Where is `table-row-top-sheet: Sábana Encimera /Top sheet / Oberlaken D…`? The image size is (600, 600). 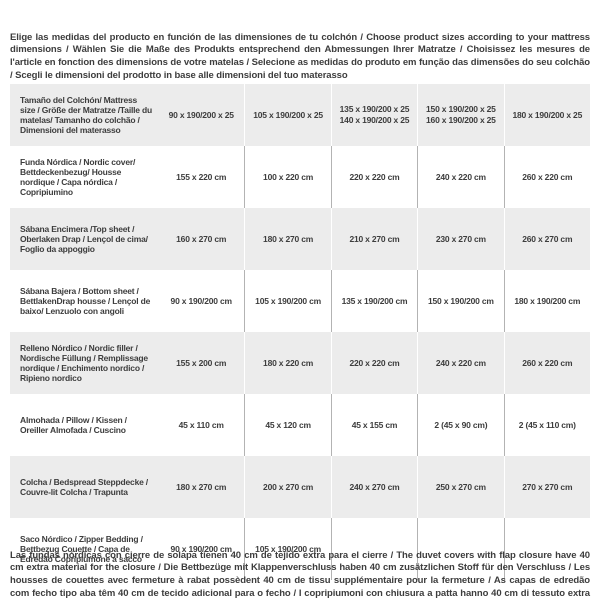
table-row-top-sheet: Sábana Encimera /Top sheet / Oberlaken D… is located at coordinates (300, 239).